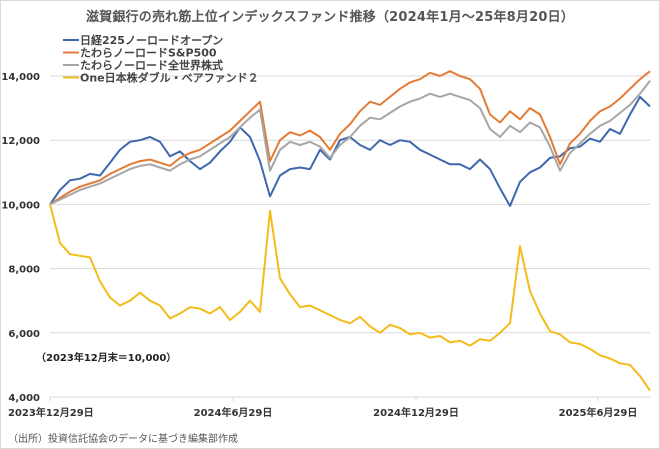  Describe the element at coordinates (20, 238) in the screenshot. I see `y-axis-ticks: 4,000 6,000 8,000 10,000 12,000 14,000` at that location.